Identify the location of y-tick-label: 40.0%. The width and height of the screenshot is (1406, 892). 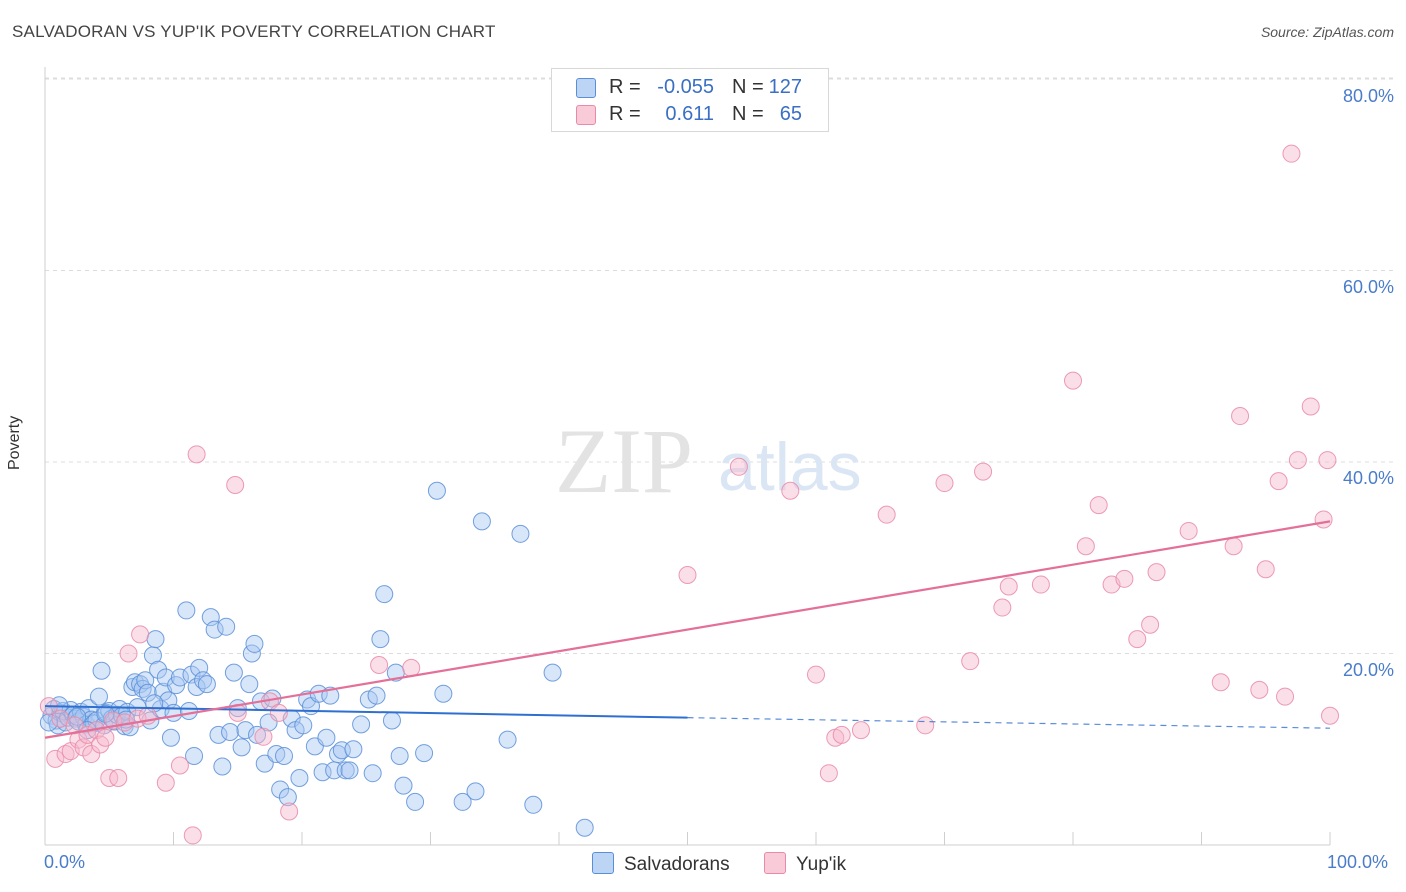
(1368, 478).